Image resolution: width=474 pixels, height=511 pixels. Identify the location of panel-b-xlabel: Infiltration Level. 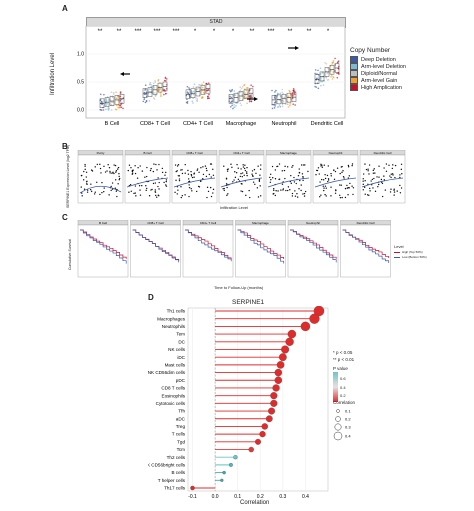
(234, 207).